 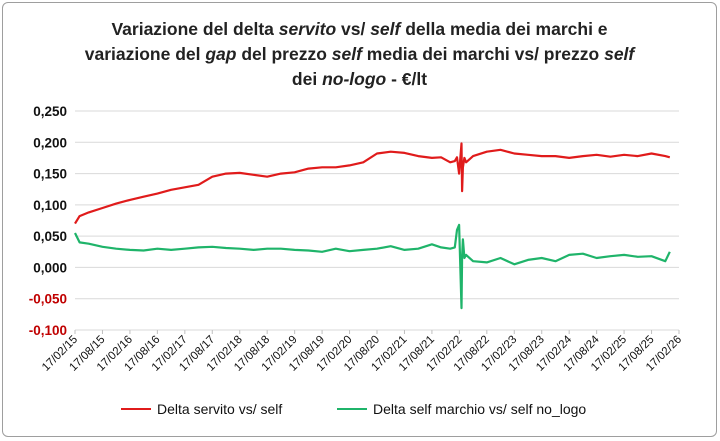 I want to click on legend-swatch-self, so click(x=352, y=409).